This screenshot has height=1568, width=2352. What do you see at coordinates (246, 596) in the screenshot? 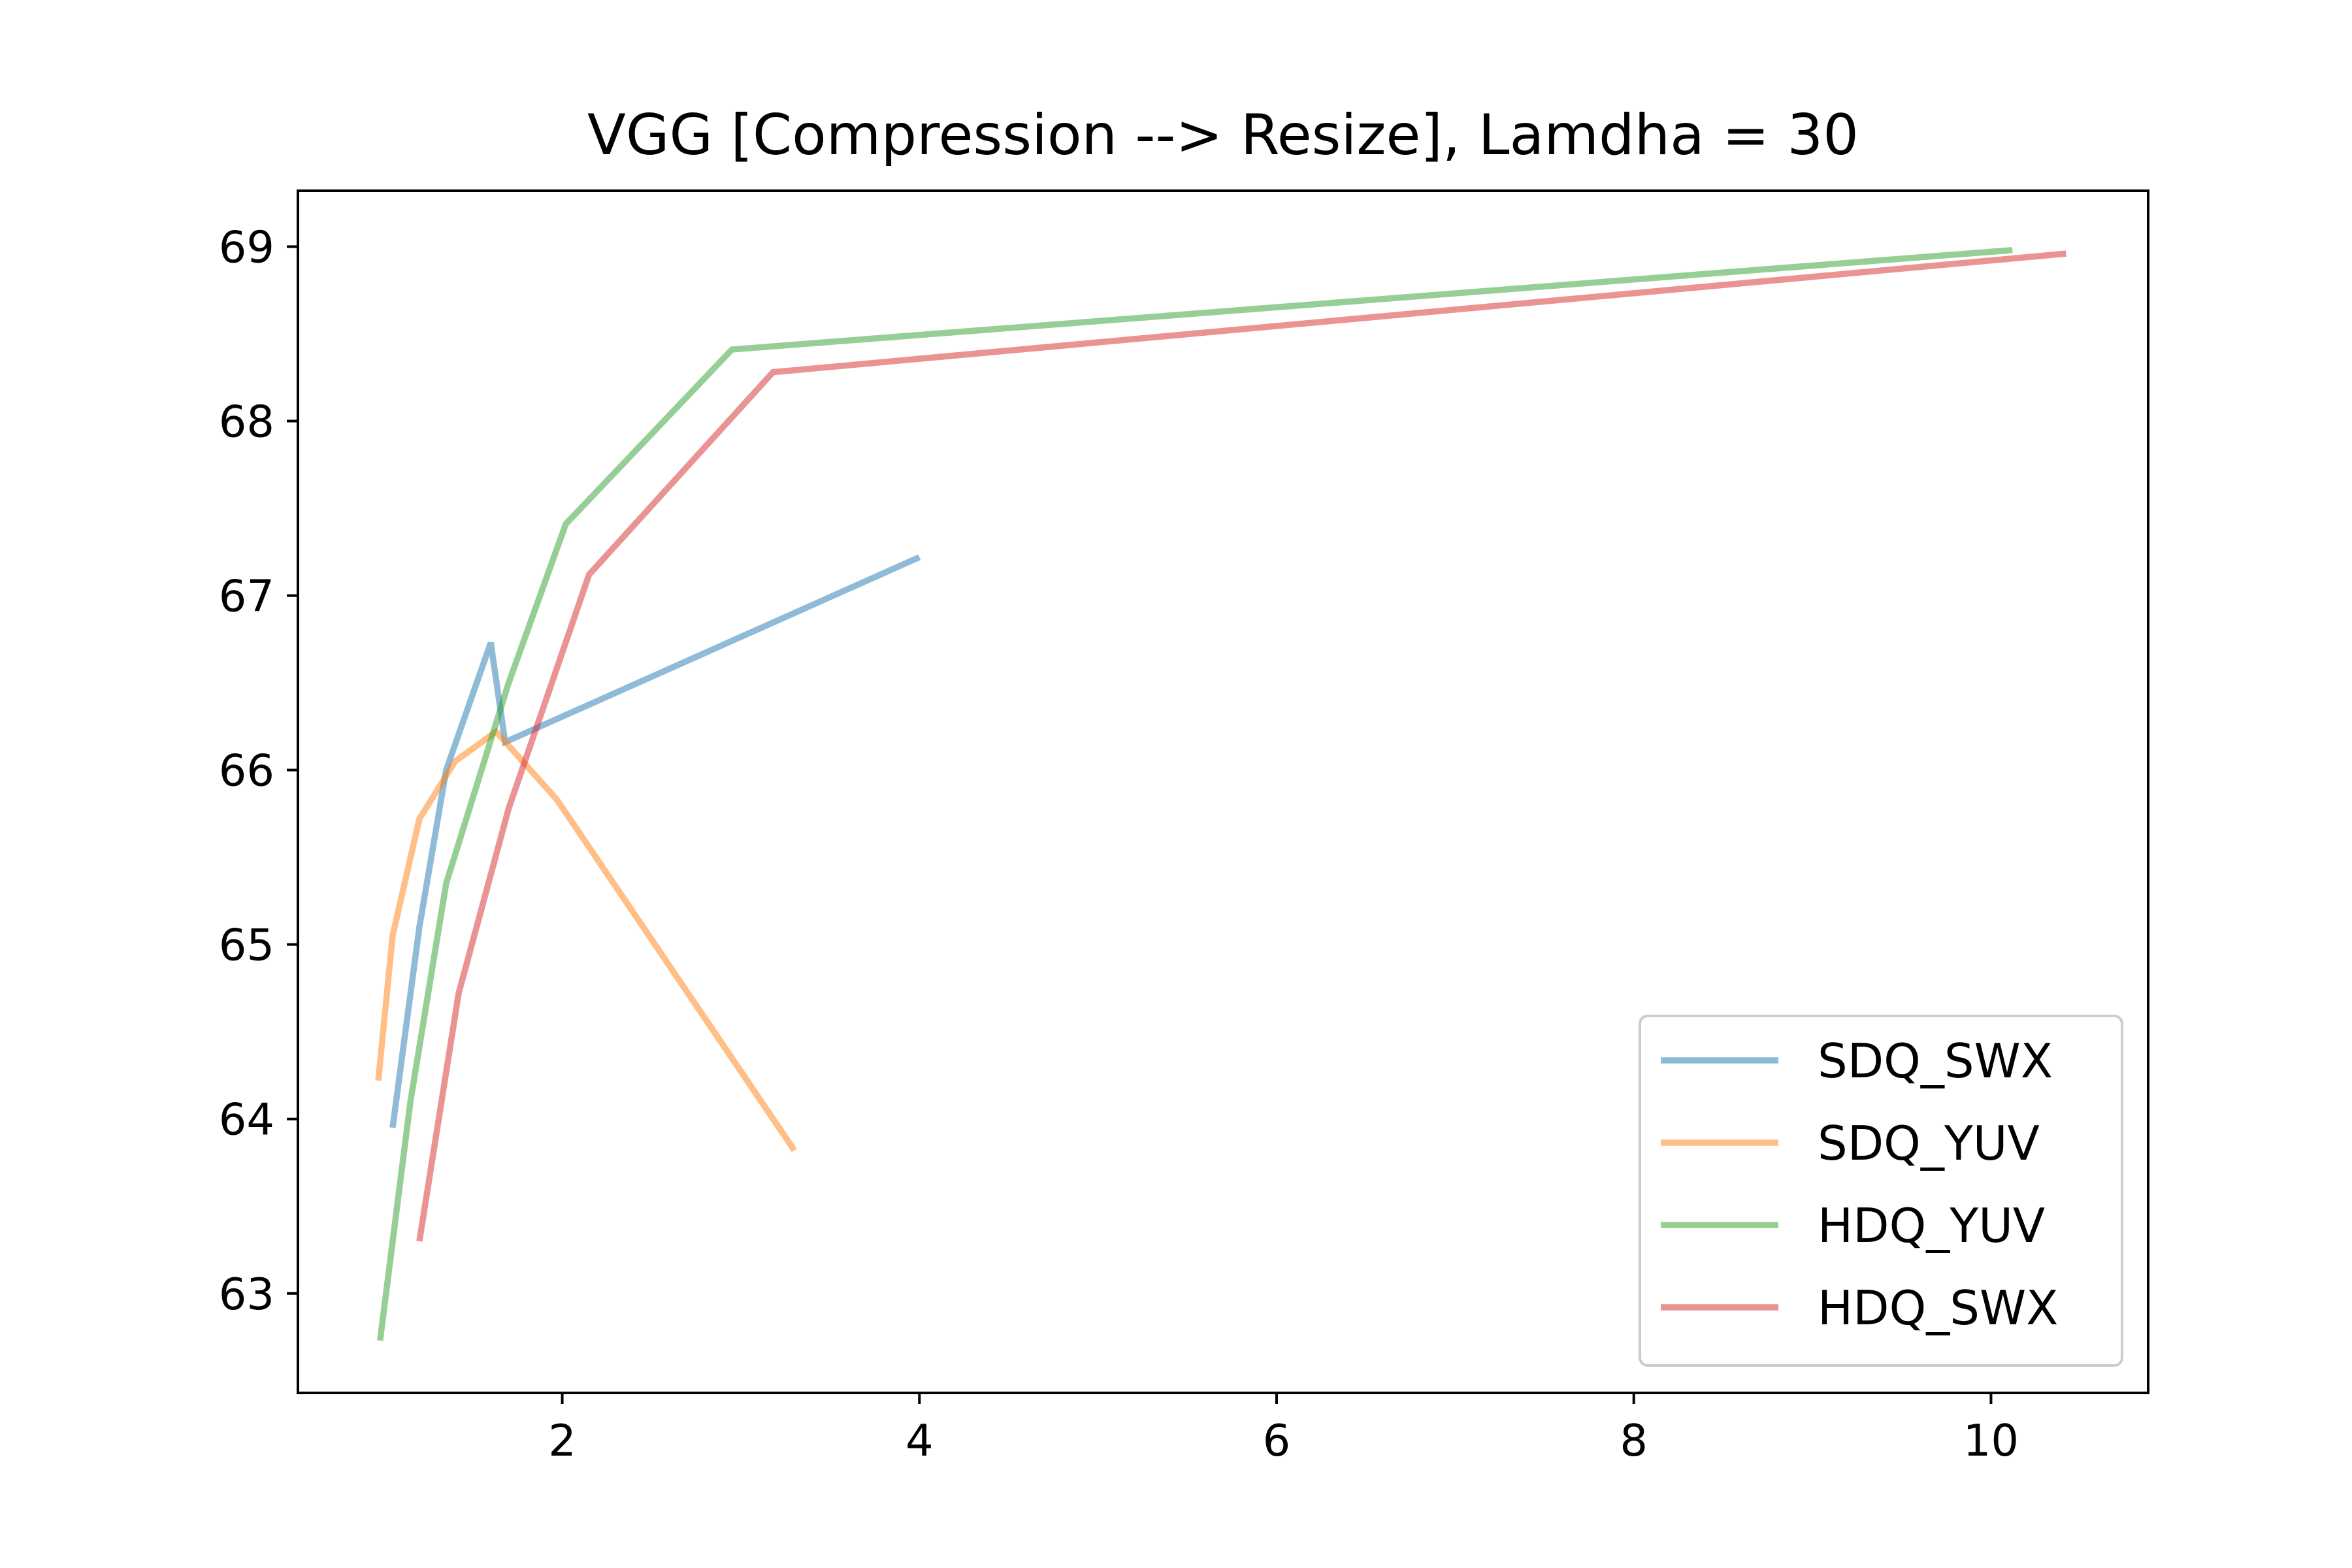
I see `y-tick-label: 67` at bounding box center [246, 596].